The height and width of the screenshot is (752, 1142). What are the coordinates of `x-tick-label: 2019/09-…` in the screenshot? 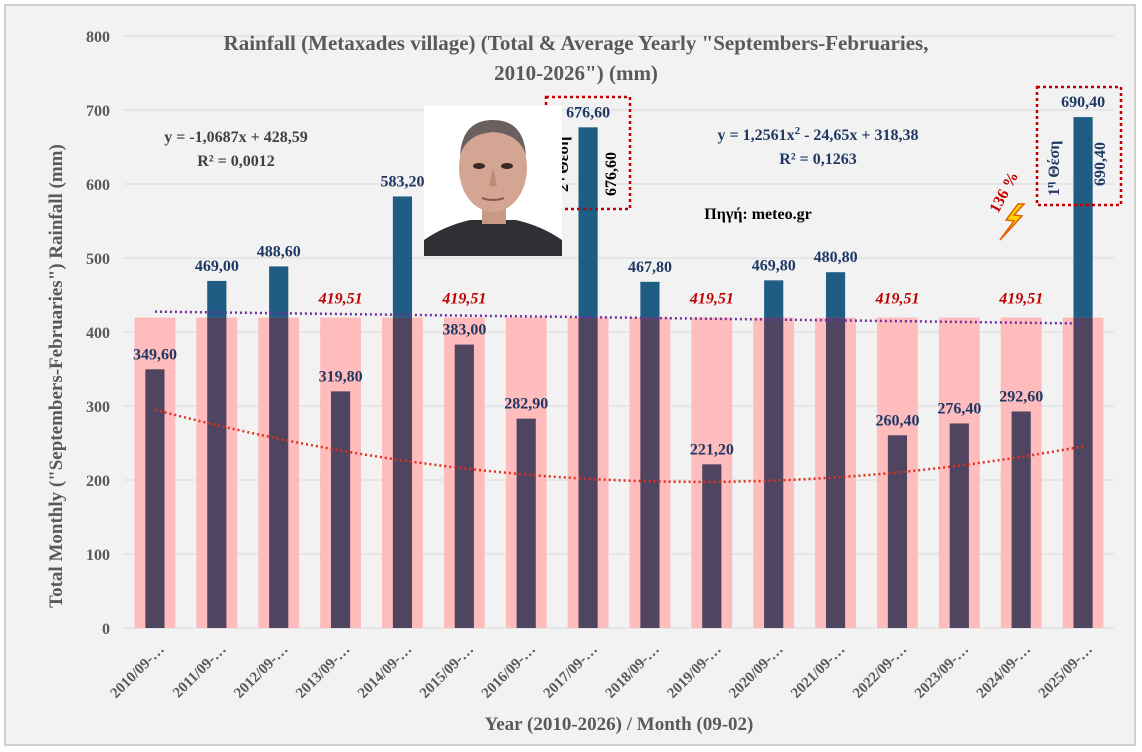 It's located at (694, 672).